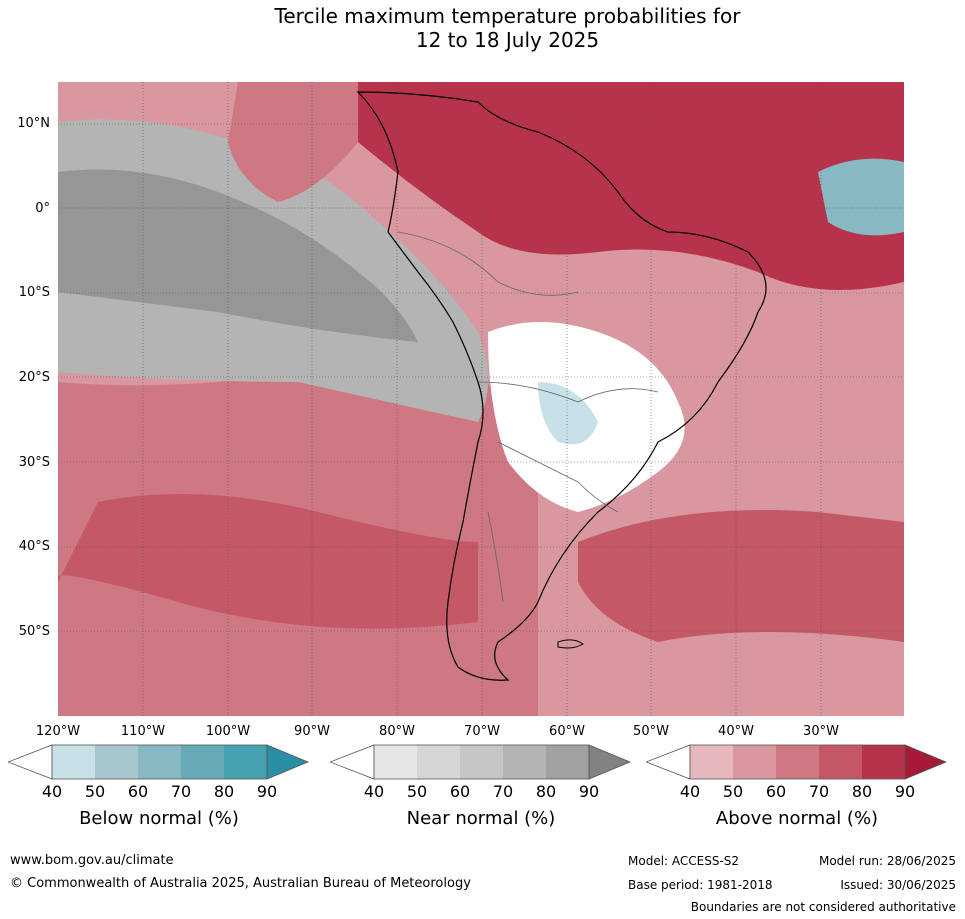 This screenshot has width=965, height=919. Describe the element at coordinates (34, 546) in the screenshot. I see `lat-label-40s: 40°S` at that location.